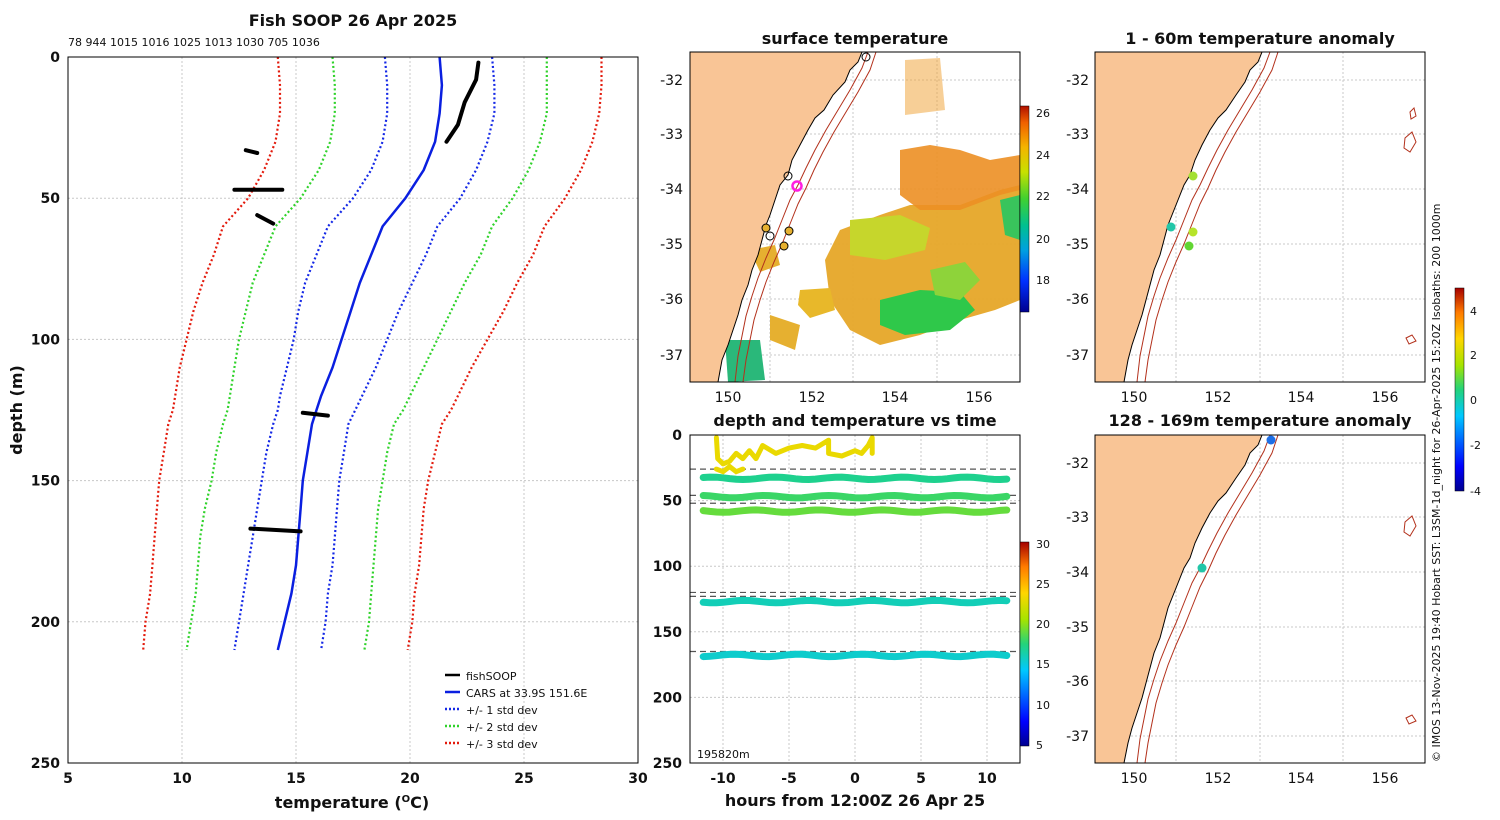  What do you see at coordinates (1077, 628) in the screenshot?
I see `anom-bottom-lat-35: -35` at bounding box center [1077, 628].